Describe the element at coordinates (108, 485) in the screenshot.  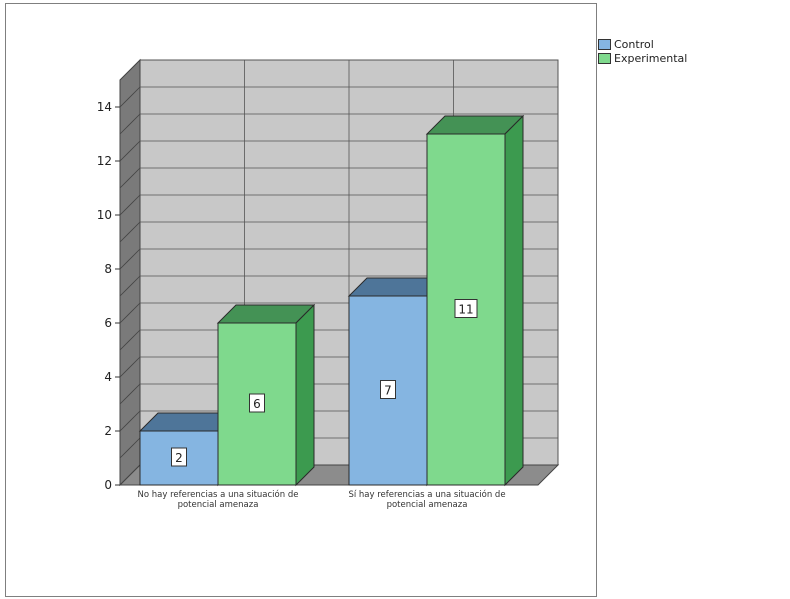
I see `y-tick-label: 0` at that location.